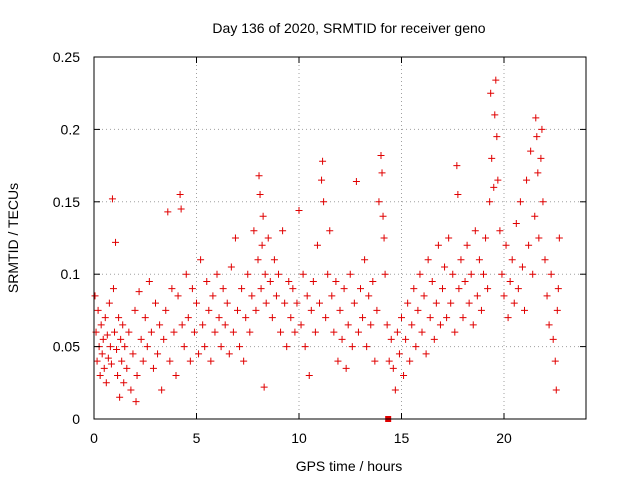 This screenshot has height=480, width=640. Describe the element at coordinates (66, 238) in the screenshot. I see `y-tick-labels: 0 0.05 0.1 0.15 0.2 0.25` at that location.